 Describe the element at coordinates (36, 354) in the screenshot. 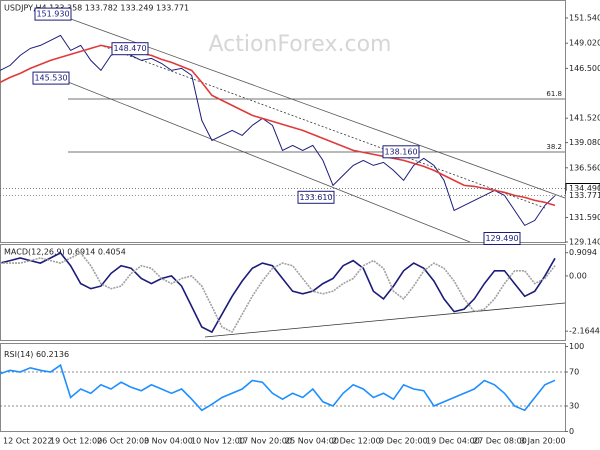

I see `panel-title: RSI(14) 60.2136` at that location.